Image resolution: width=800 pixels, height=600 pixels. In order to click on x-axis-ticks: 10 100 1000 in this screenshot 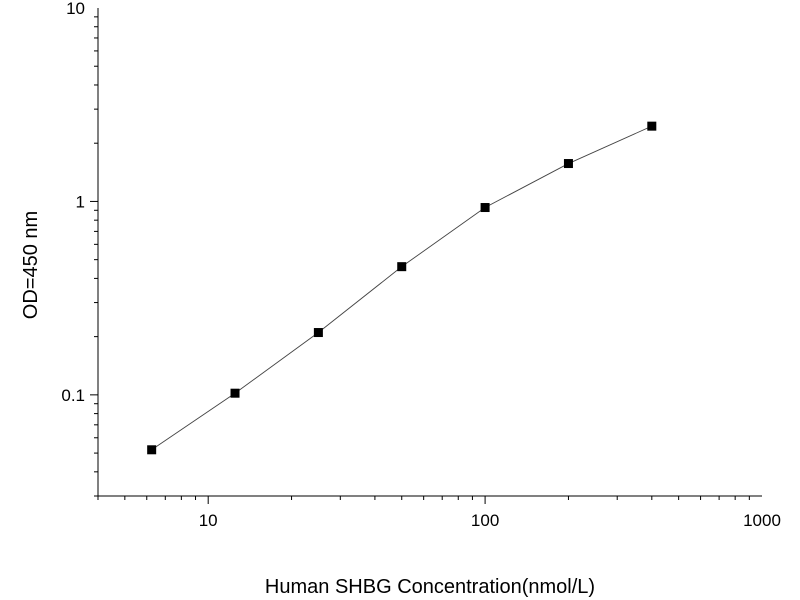, I will do `click(439, 513)`.